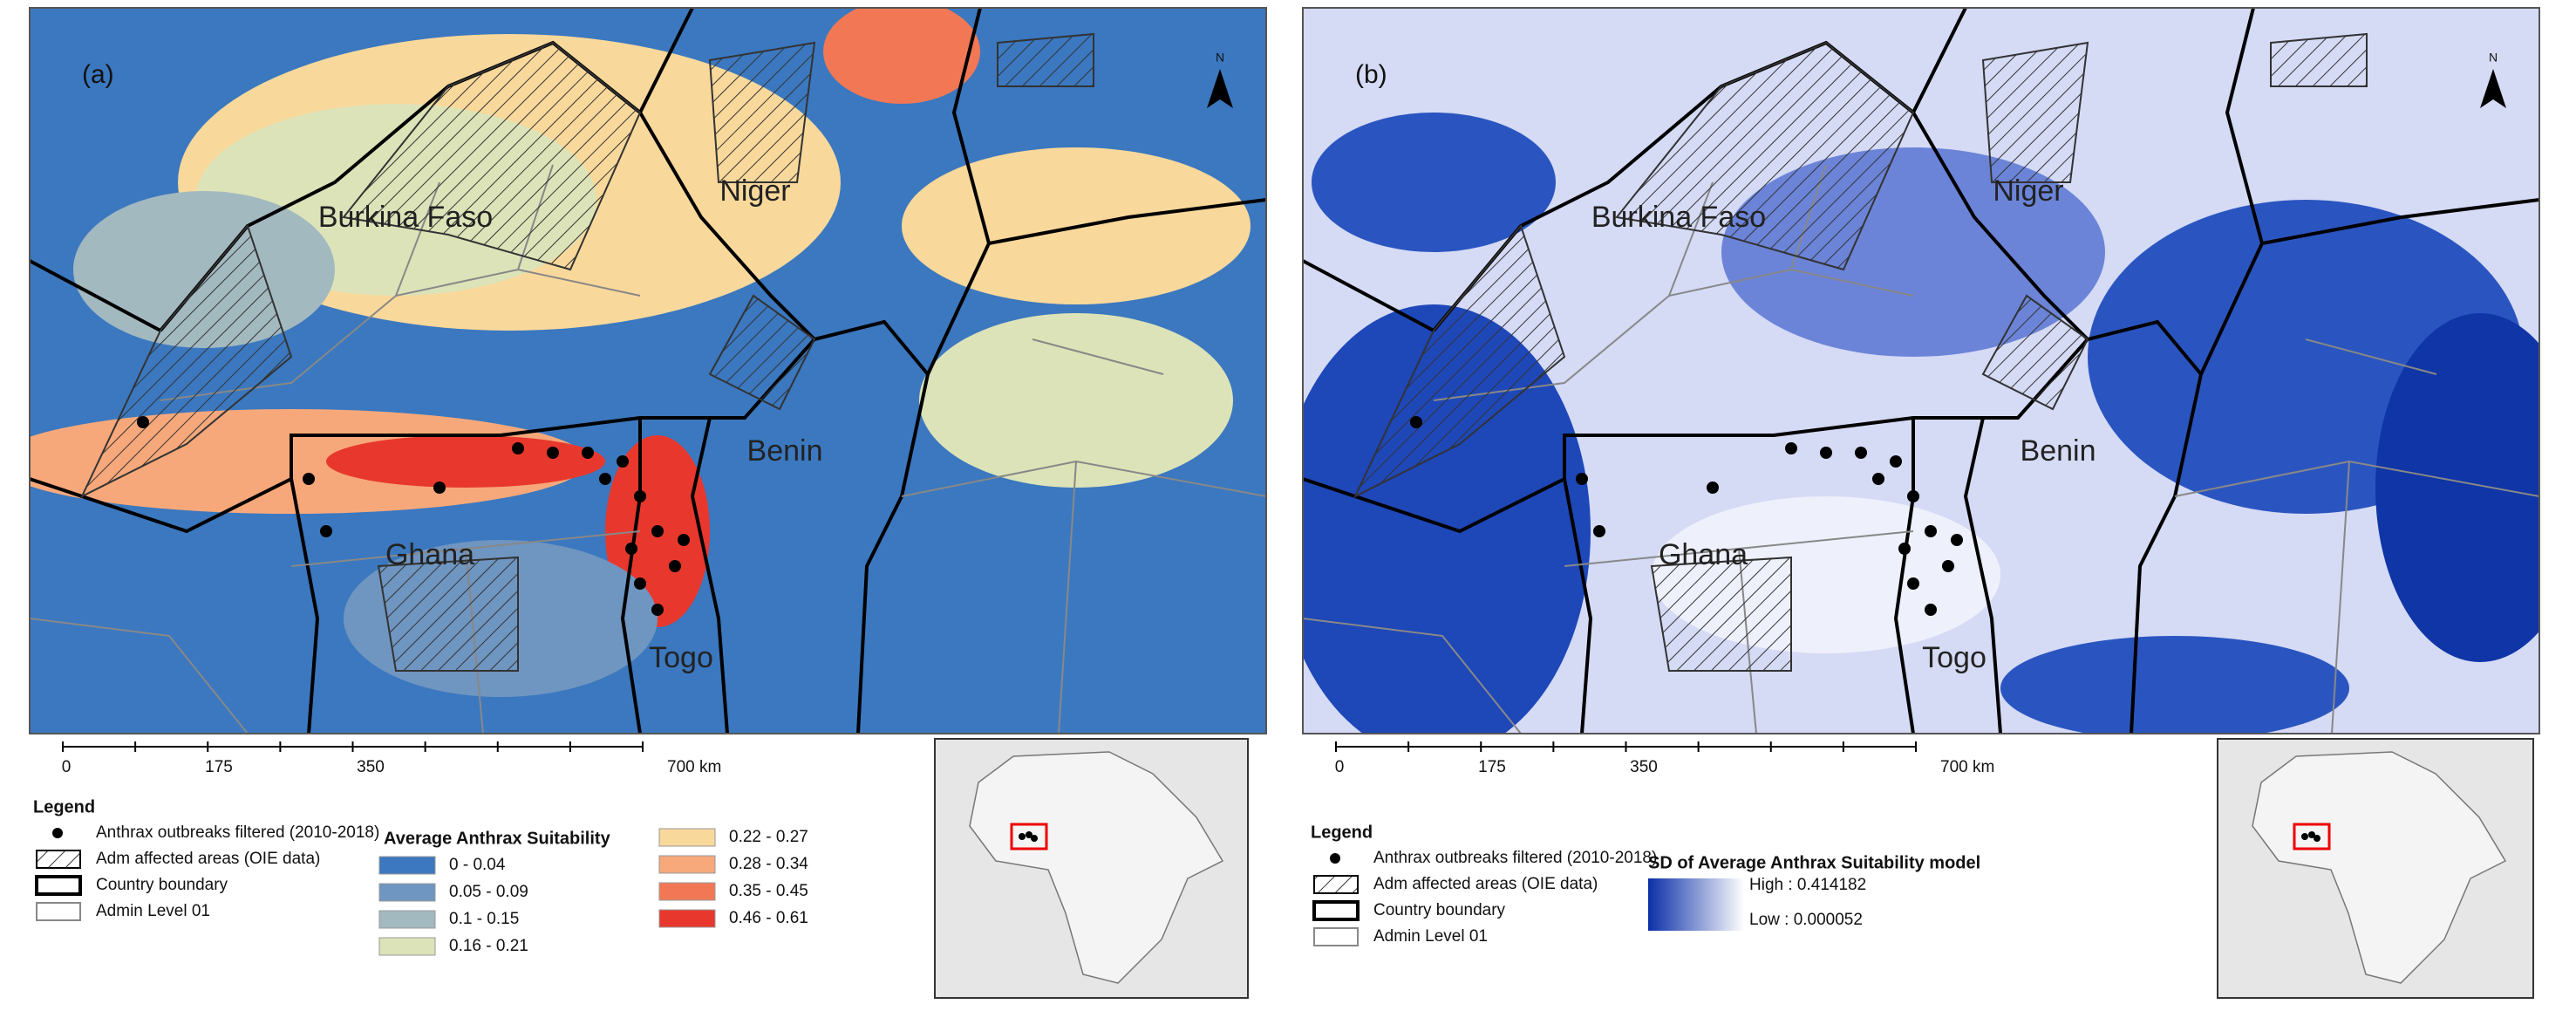  I want to click on inset-a, so click(1091, 868).